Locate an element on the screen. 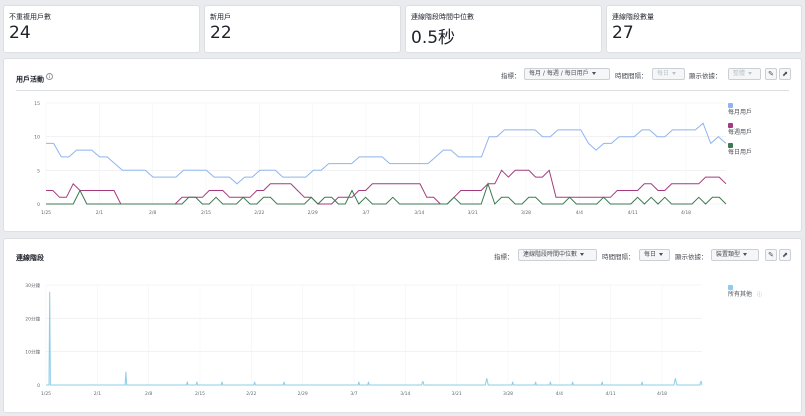 The image size is (805, 416). stat-card-median-session: 連線階段時間中位數 0.5秒 is located at coordinates (503, 29).